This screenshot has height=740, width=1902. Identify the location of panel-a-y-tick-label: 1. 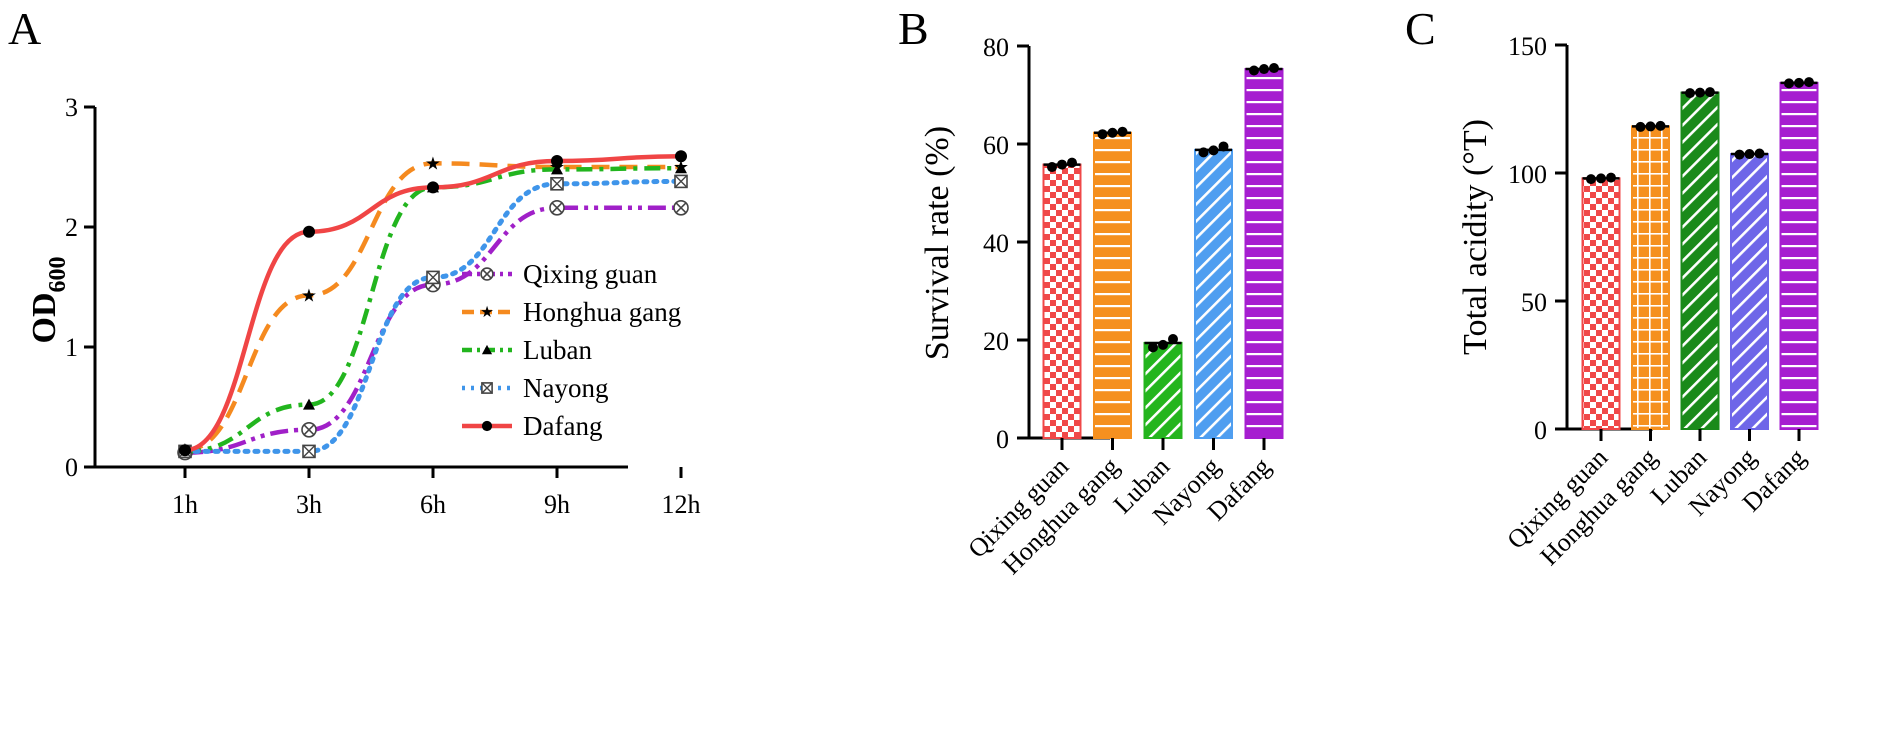
(71, 347).